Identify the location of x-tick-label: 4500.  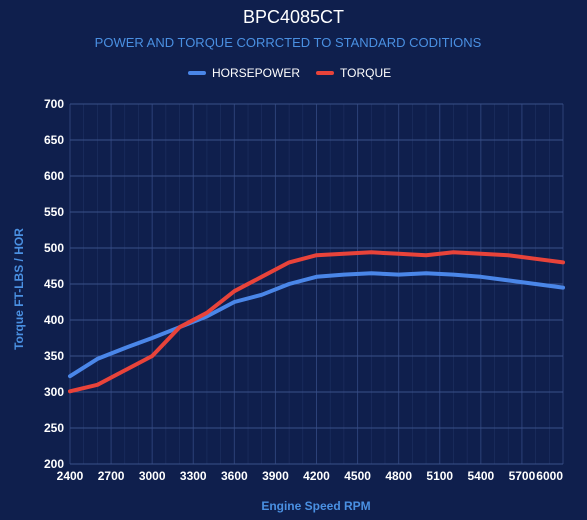
(357, 476).